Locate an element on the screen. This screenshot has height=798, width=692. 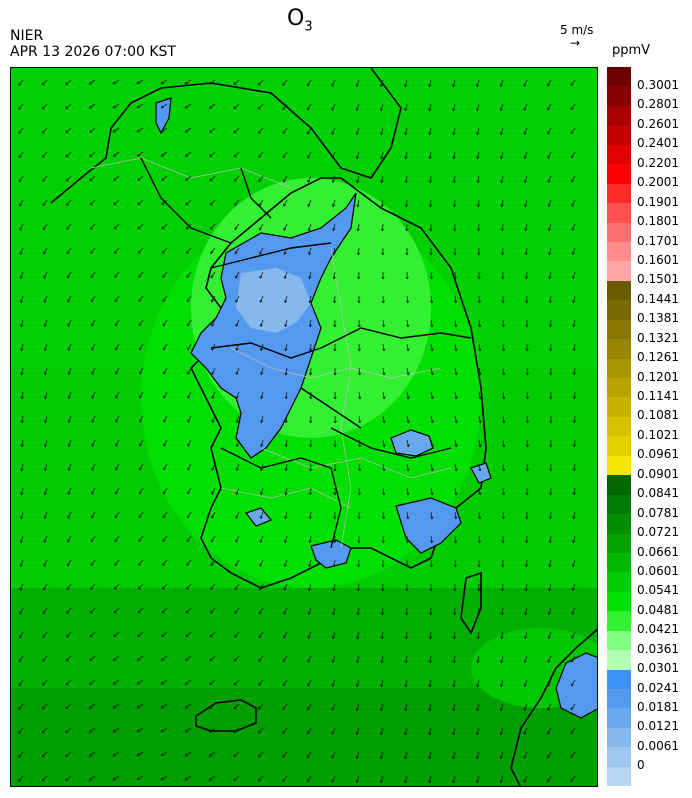
legend-row: 0.1201 is located at coordinates (647, 371).